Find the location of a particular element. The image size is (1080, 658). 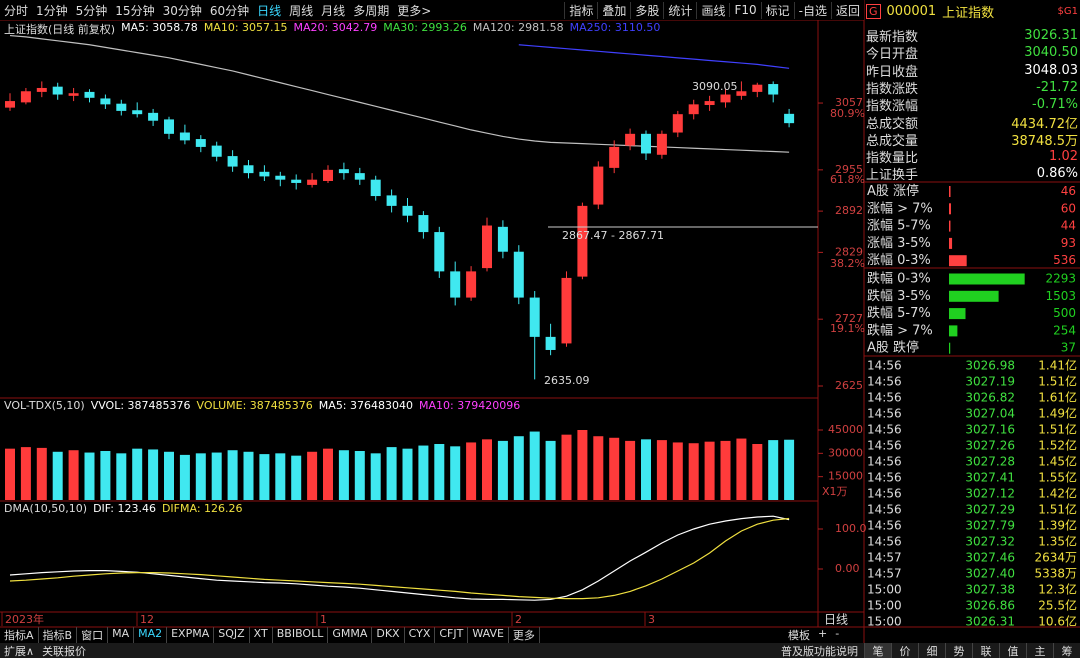

toolbar-button: F10 is located at coordinates (744, 10).